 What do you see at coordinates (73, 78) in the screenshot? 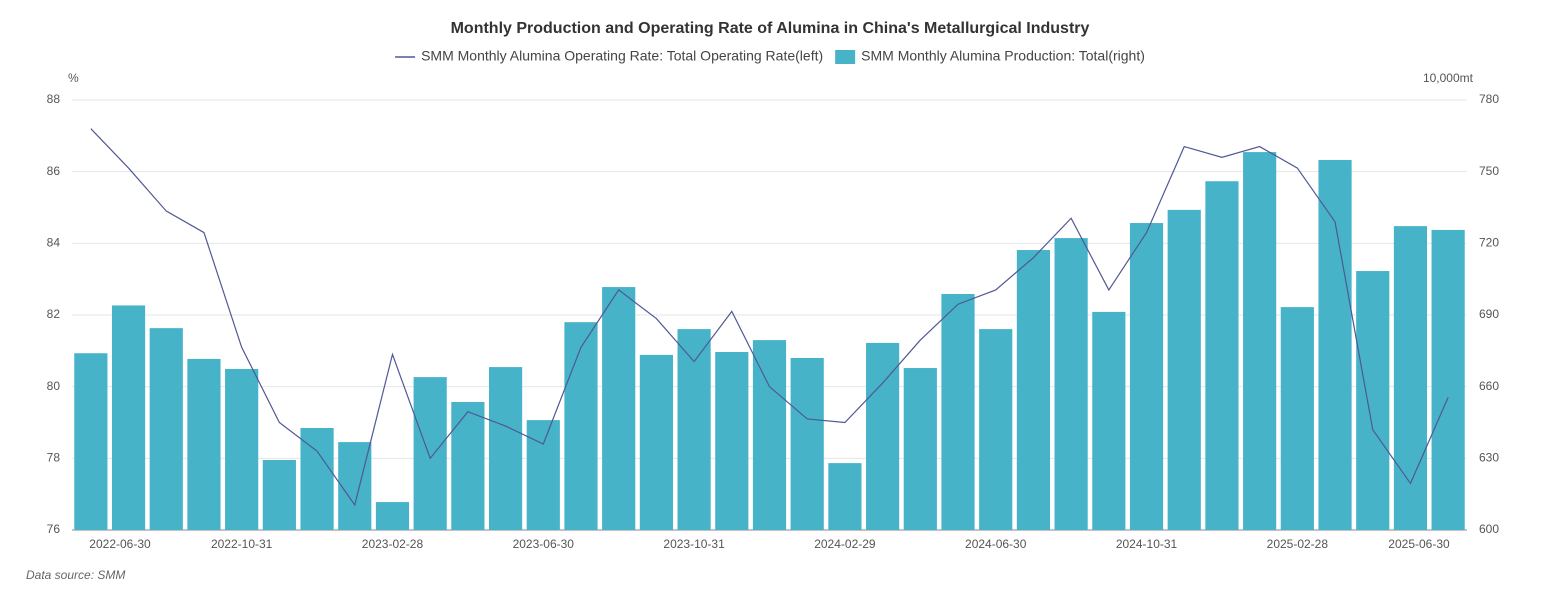
I see `y-axis-label: %` at bounding box center [73, 78].